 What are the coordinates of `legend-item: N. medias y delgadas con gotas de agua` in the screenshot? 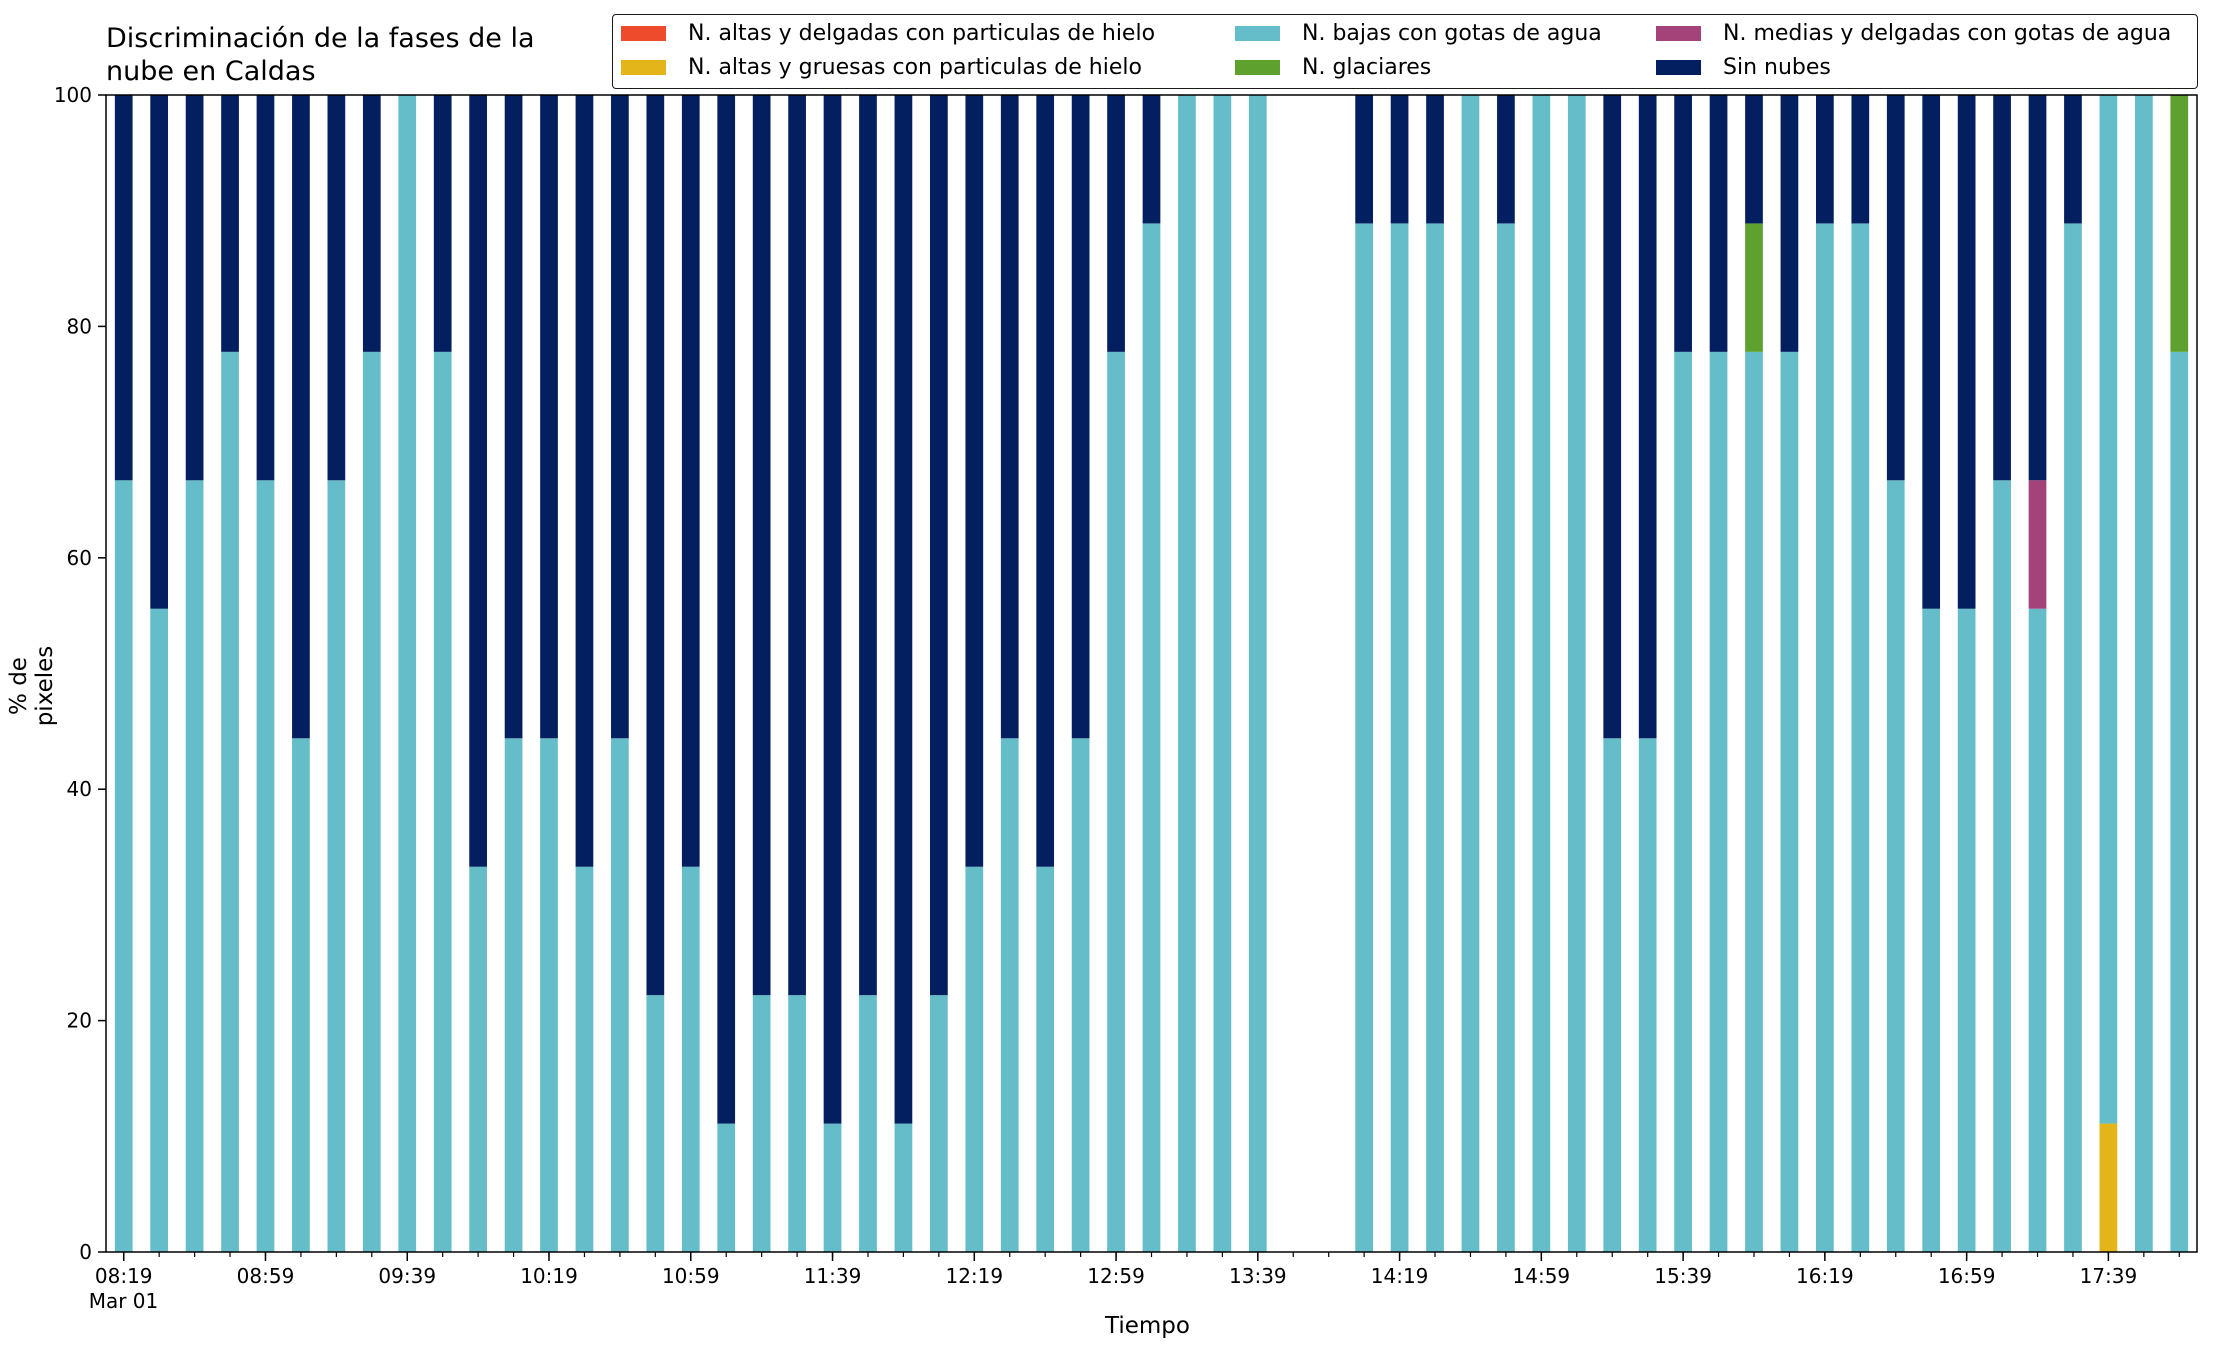 It's located at (1913, 33).